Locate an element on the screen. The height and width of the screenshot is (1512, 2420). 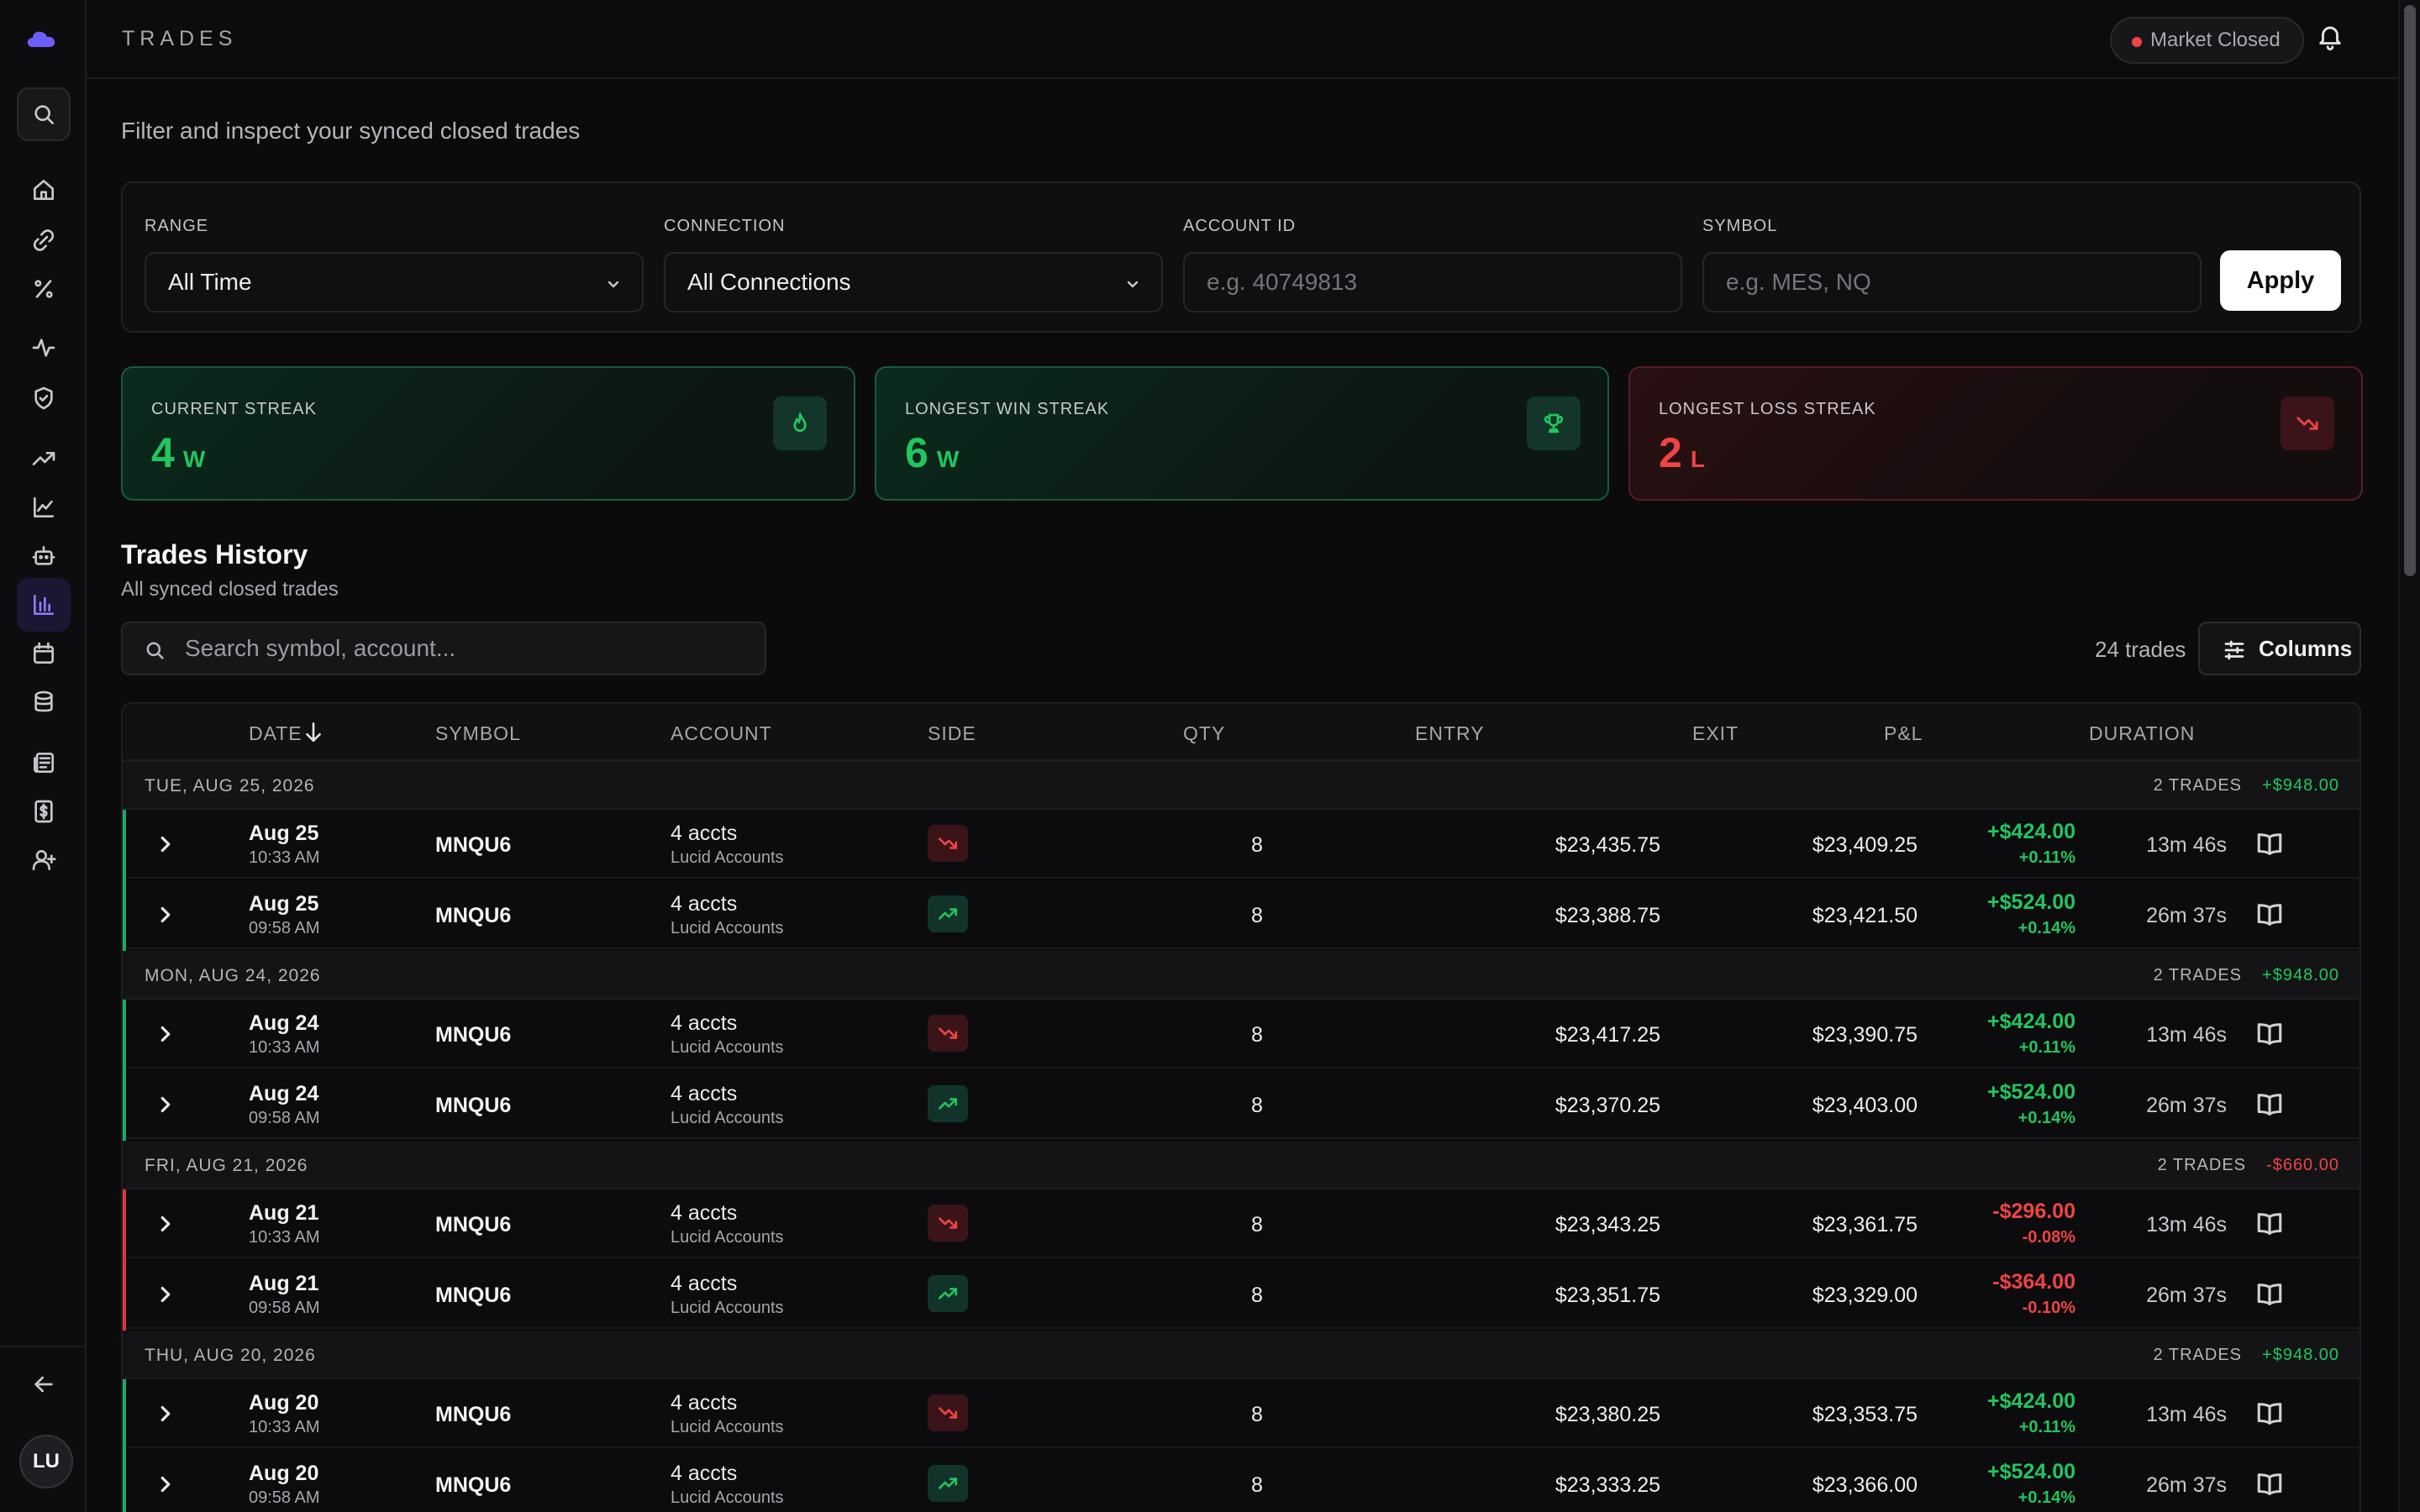
symbol-field is located at coordinates (1952, 282).